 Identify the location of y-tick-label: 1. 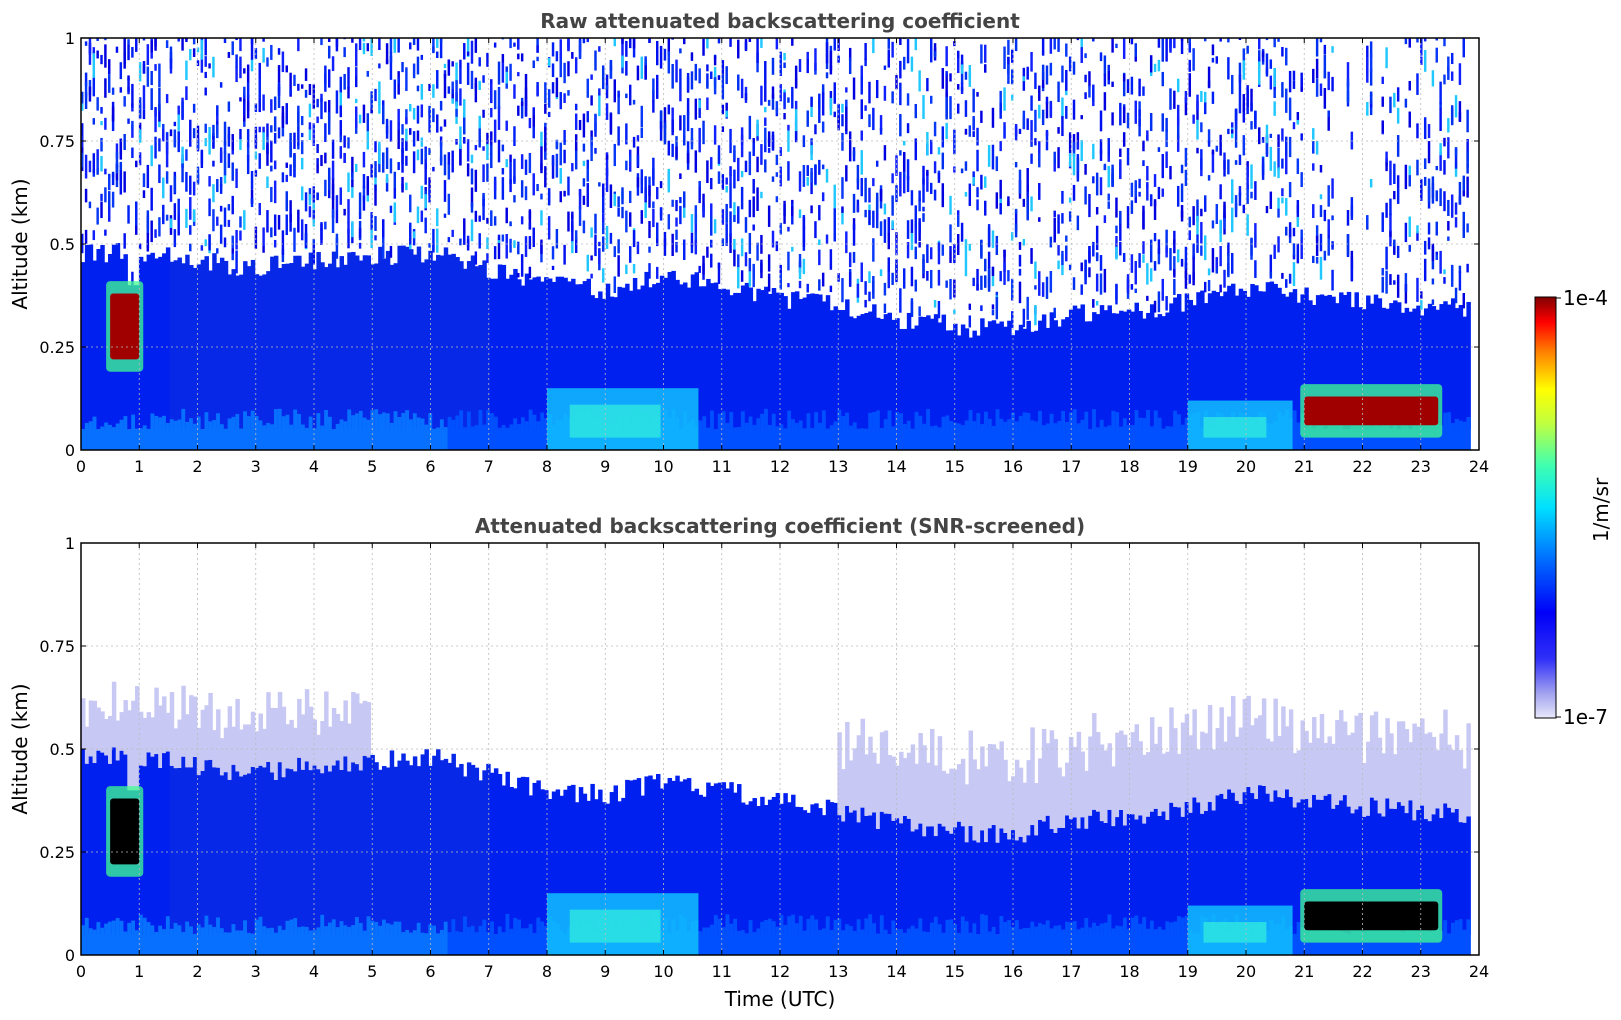
(70, 38).